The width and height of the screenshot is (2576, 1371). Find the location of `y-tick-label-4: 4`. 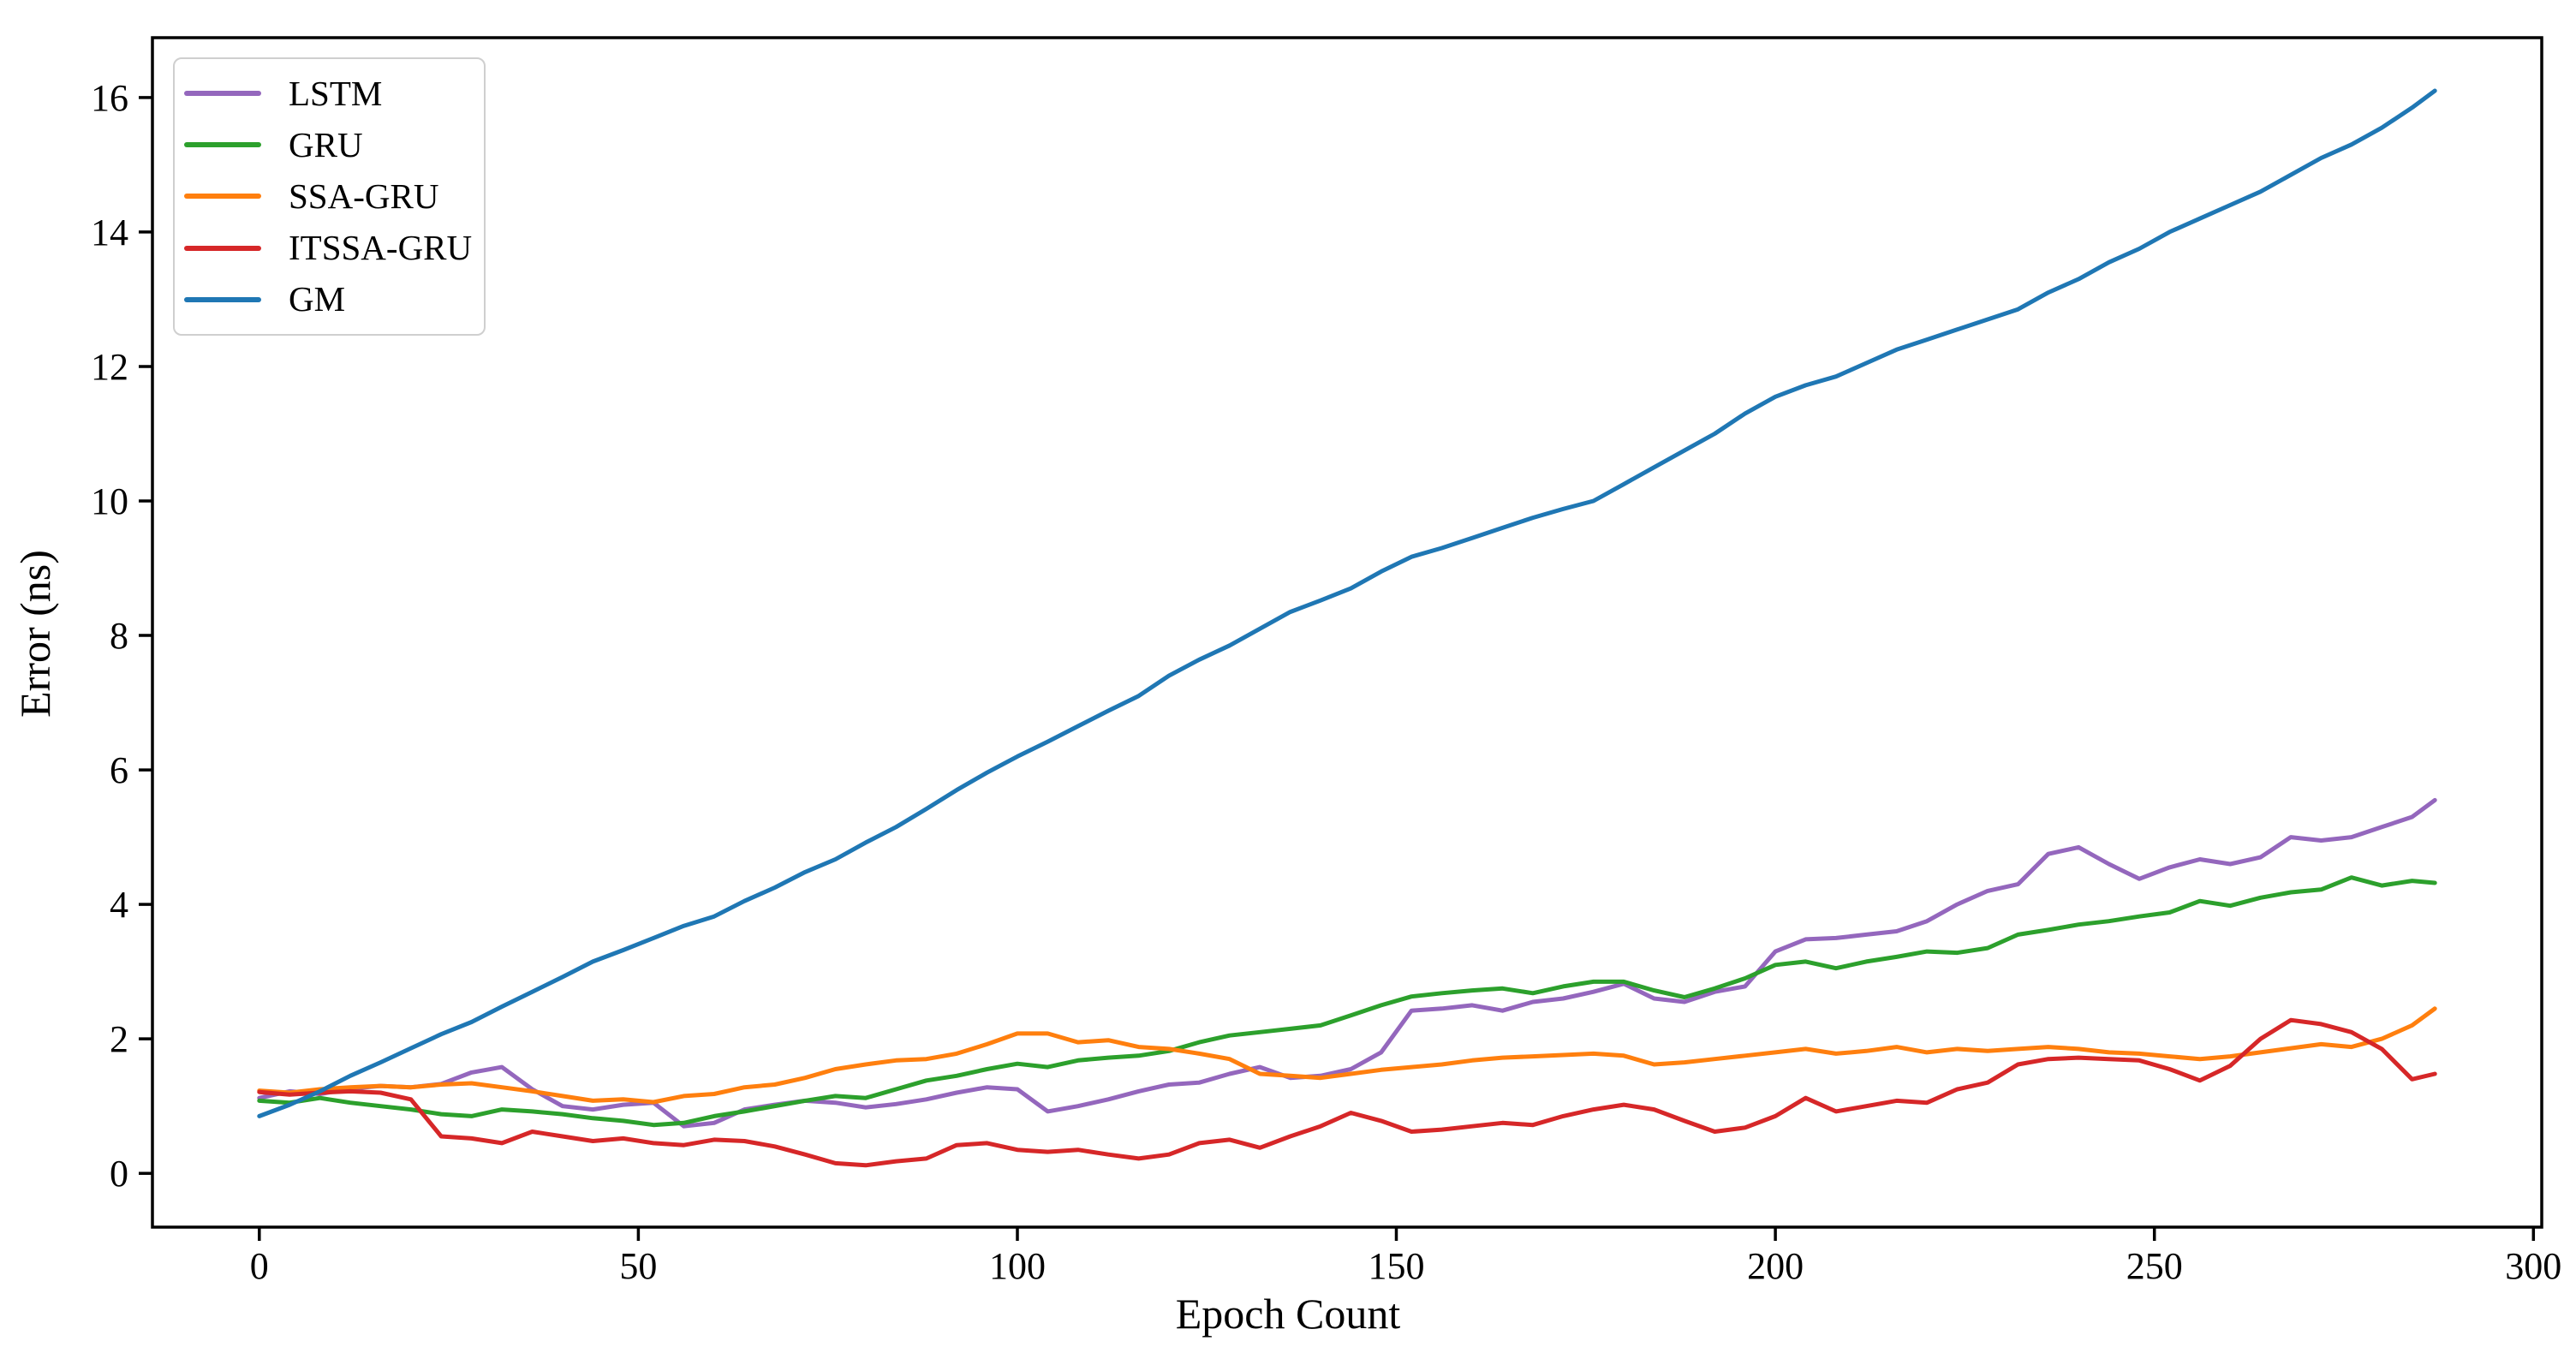

y-tick-label-4: 4 is located at coordinates (119, 905).